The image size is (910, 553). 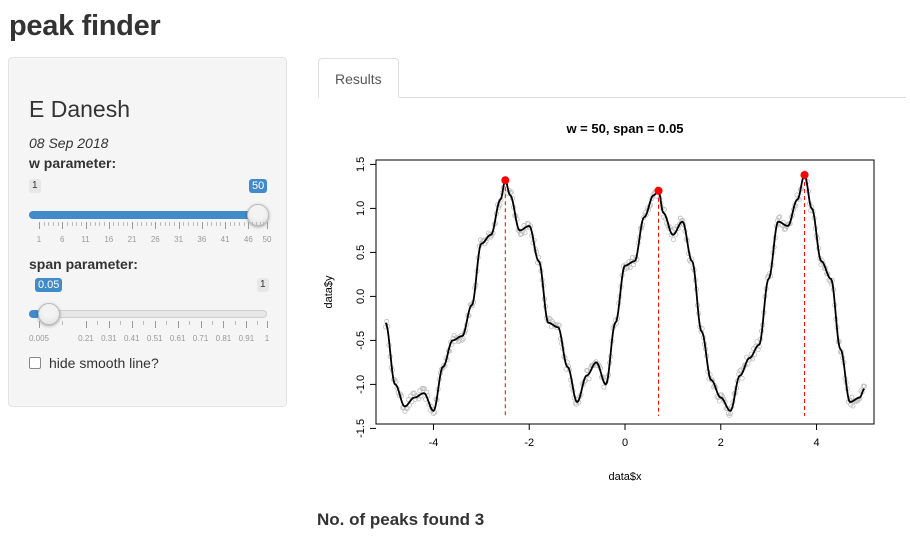 What do you see at coordinates (35, 363) in the screenshot?
I see `checkbox-box` at bounding box center [35, 363].